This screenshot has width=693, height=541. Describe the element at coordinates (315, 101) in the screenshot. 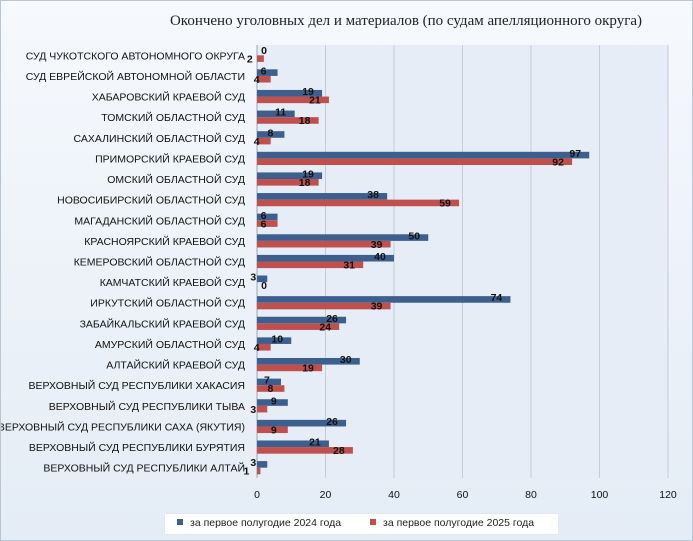

I see `data-label-2025: 21` at that location.